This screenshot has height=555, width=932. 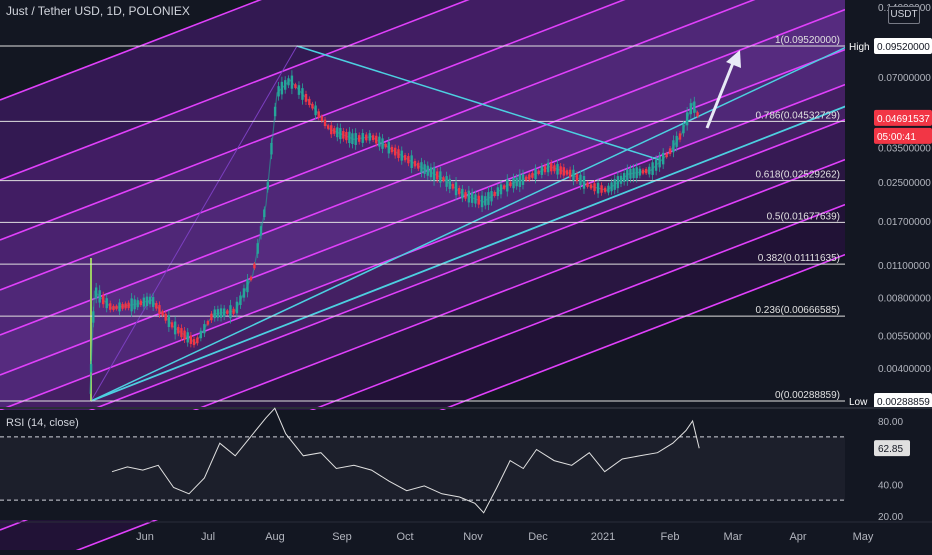 I want to click on time-axis-tick: Oct, so click(x=404, y=537).